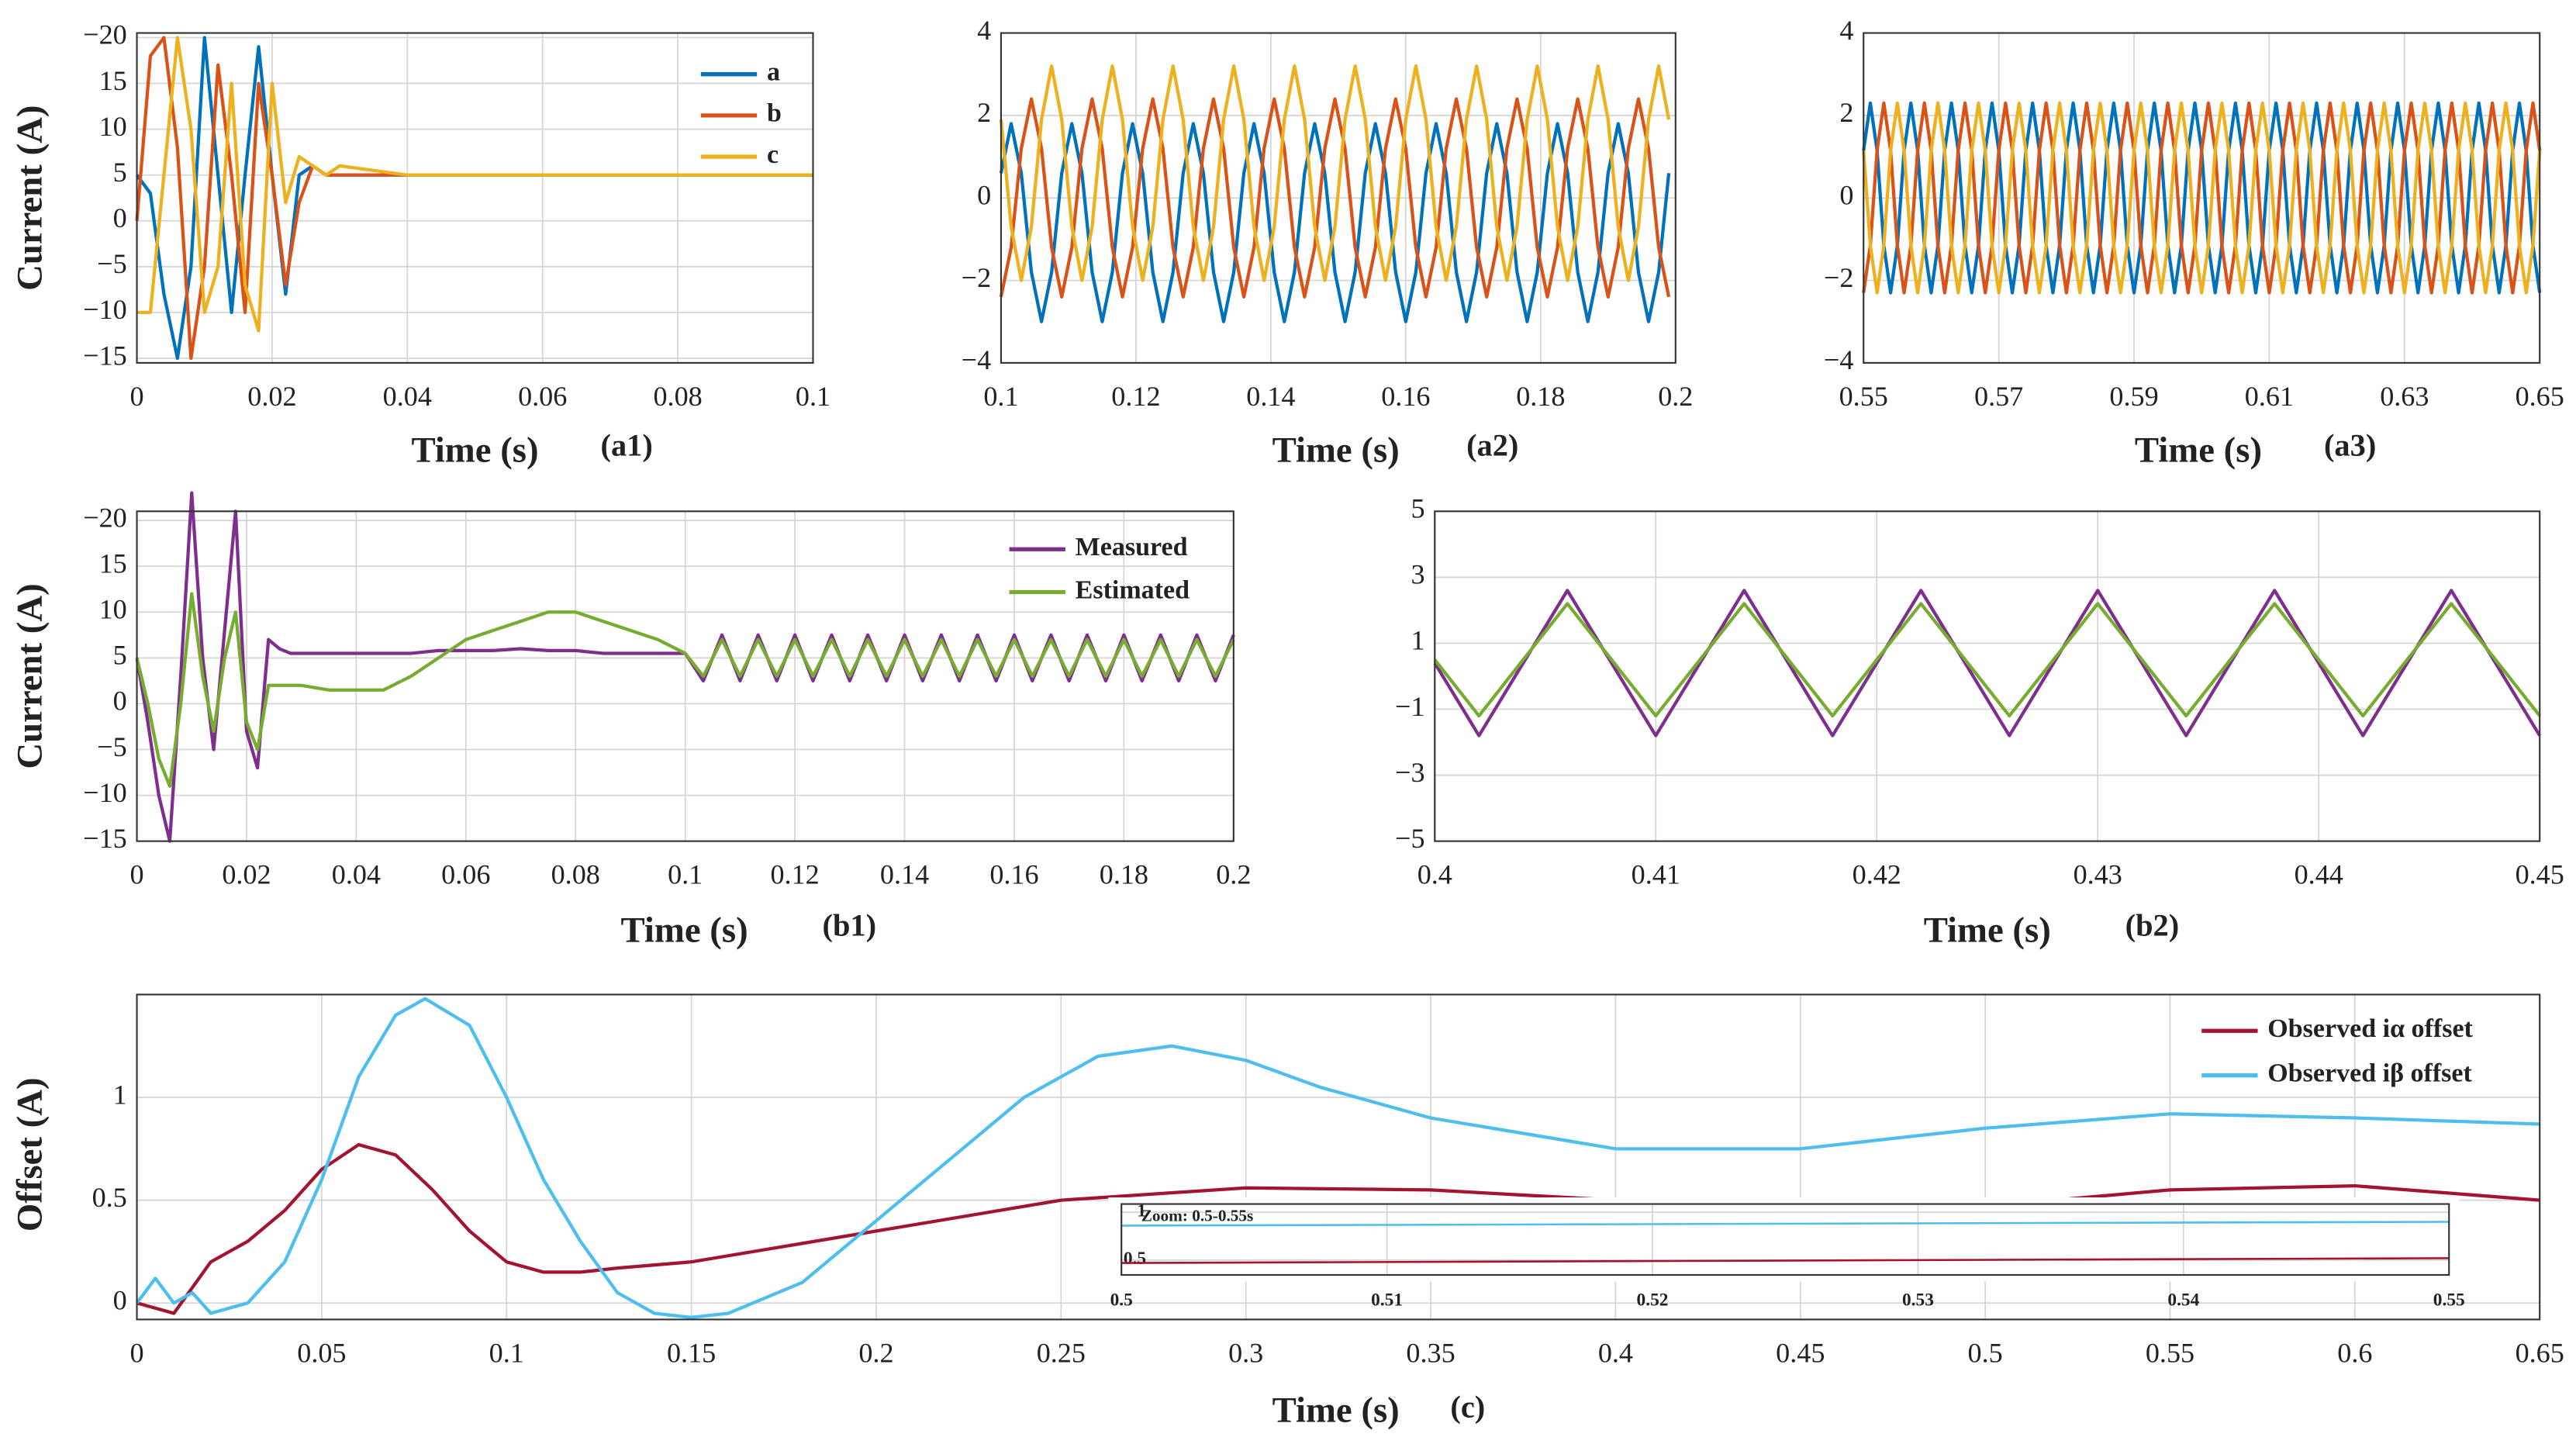 The width and height of the screenshot is (2576, 1444). Describe the element at coordinates (1133, 589) in the screenshot. I see `legend-label: Estimated` at that location.